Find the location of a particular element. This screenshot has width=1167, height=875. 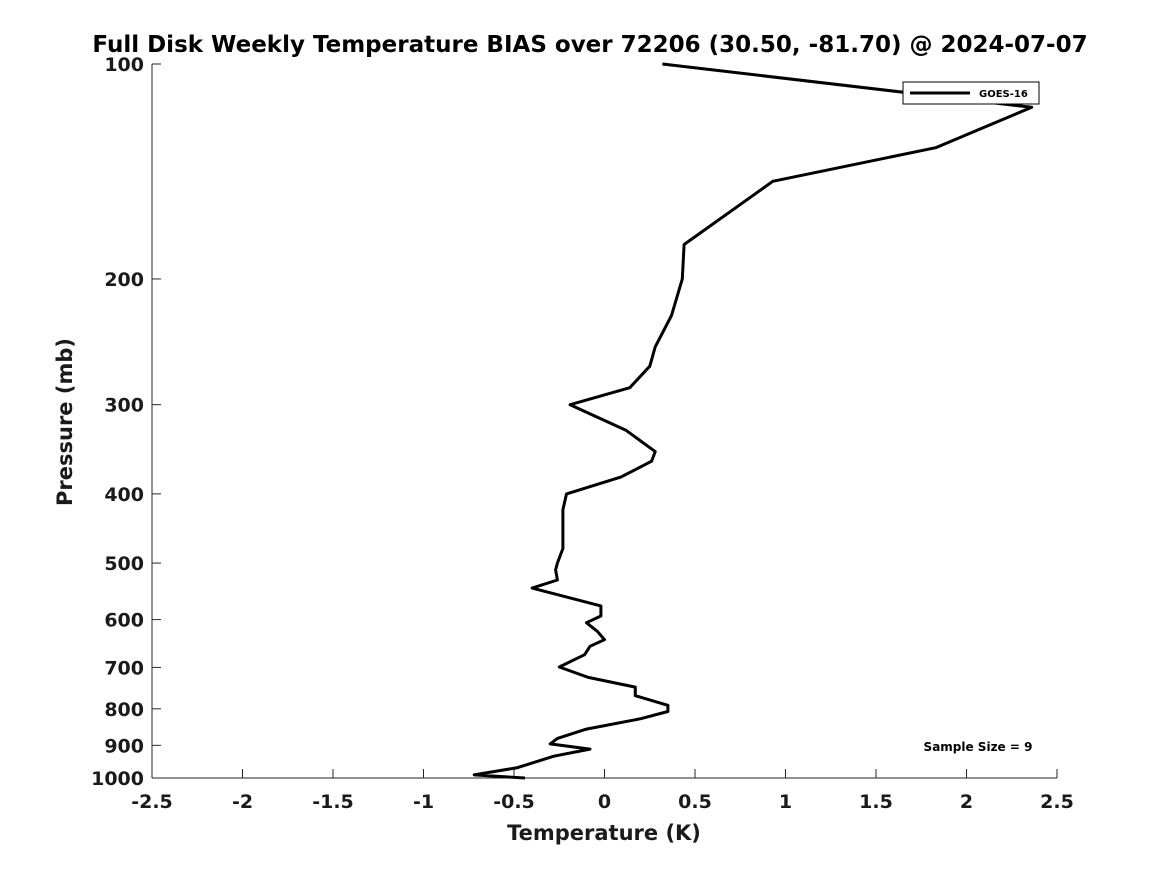

x-axis-label: Temperature (K) is located at coordinates (604, 833).